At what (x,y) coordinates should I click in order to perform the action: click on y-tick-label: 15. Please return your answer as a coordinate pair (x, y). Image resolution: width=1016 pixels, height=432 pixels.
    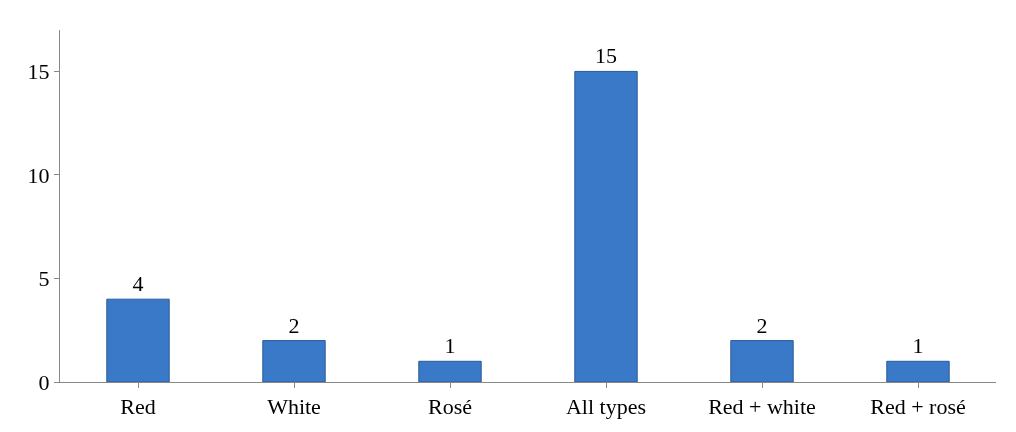
    Looking at the image, I should click on (38, 72).